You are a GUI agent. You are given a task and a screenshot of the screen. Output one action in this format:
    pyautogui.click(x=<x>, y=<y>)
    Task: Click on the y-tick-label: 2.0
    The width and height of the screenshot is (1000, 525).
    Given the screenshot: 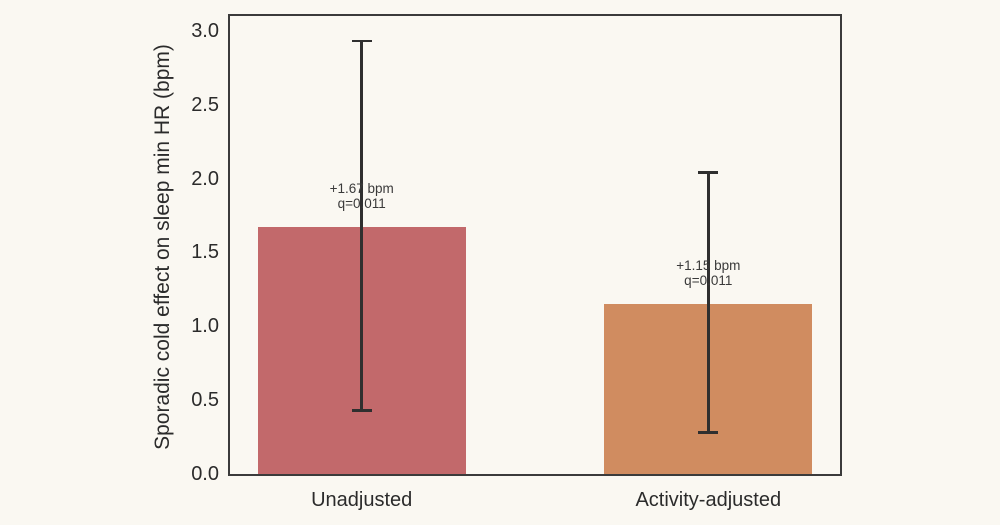 What is the action you would take?
    pyautogui.click(x=205, y=178)
    